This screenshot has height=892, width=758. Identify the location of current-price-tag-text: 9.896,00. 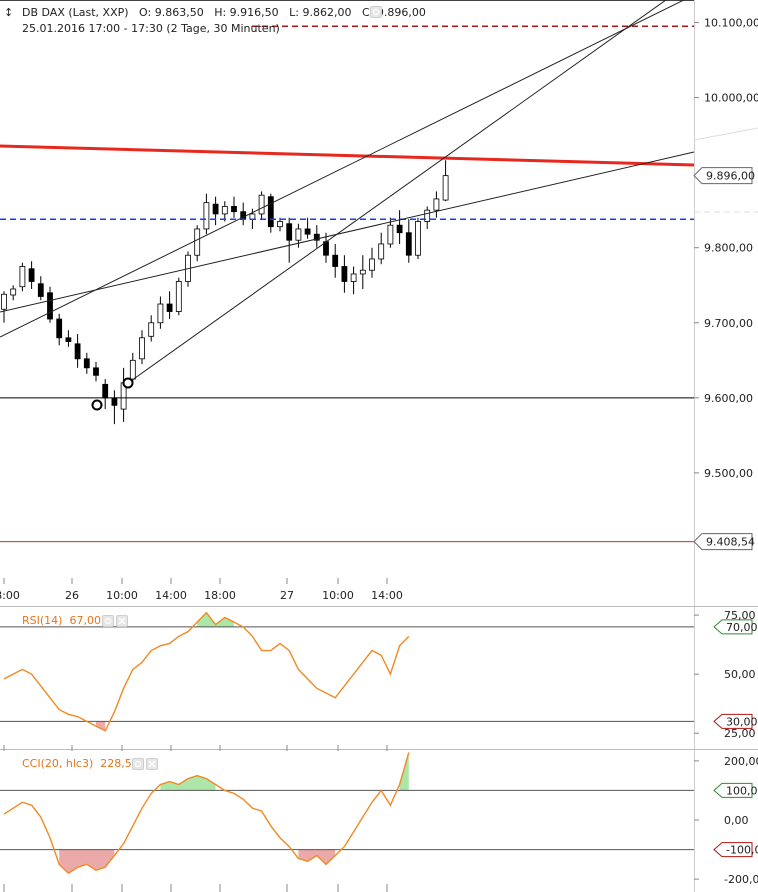
(730, 176).